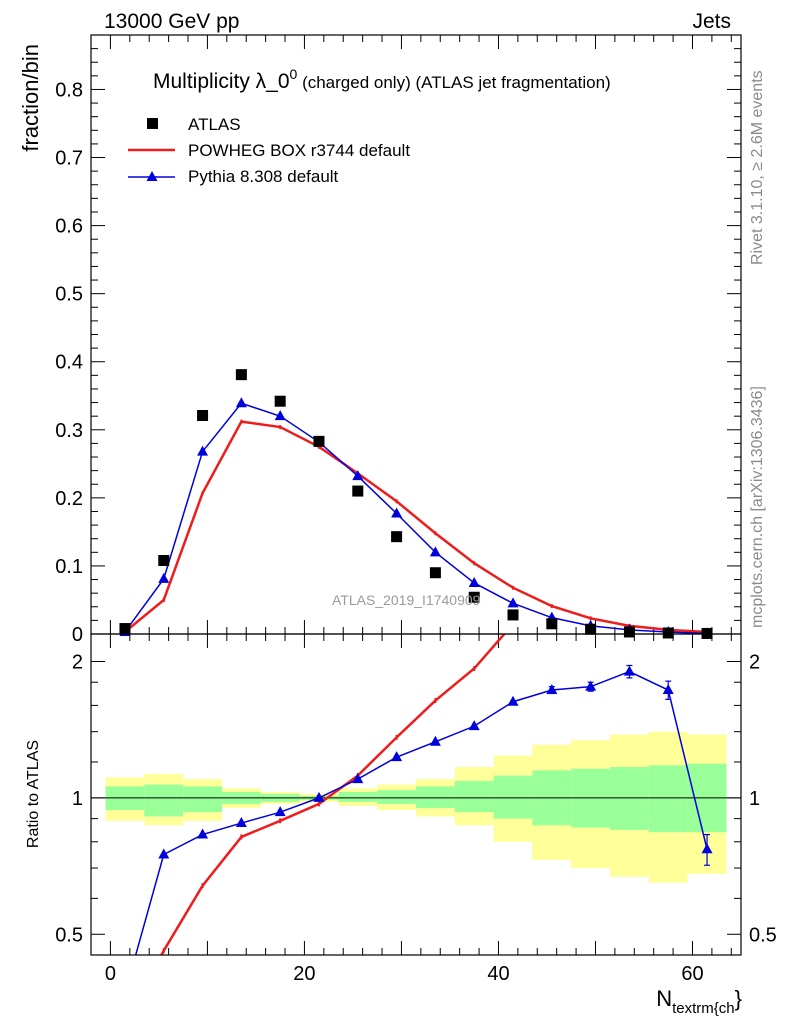 The width and height of the screenshot is (786, 1024). What do you see at coordinates (498, 974) in the screenshot?
I see `x-tick-label: 40` at bounding box center [498, 974].